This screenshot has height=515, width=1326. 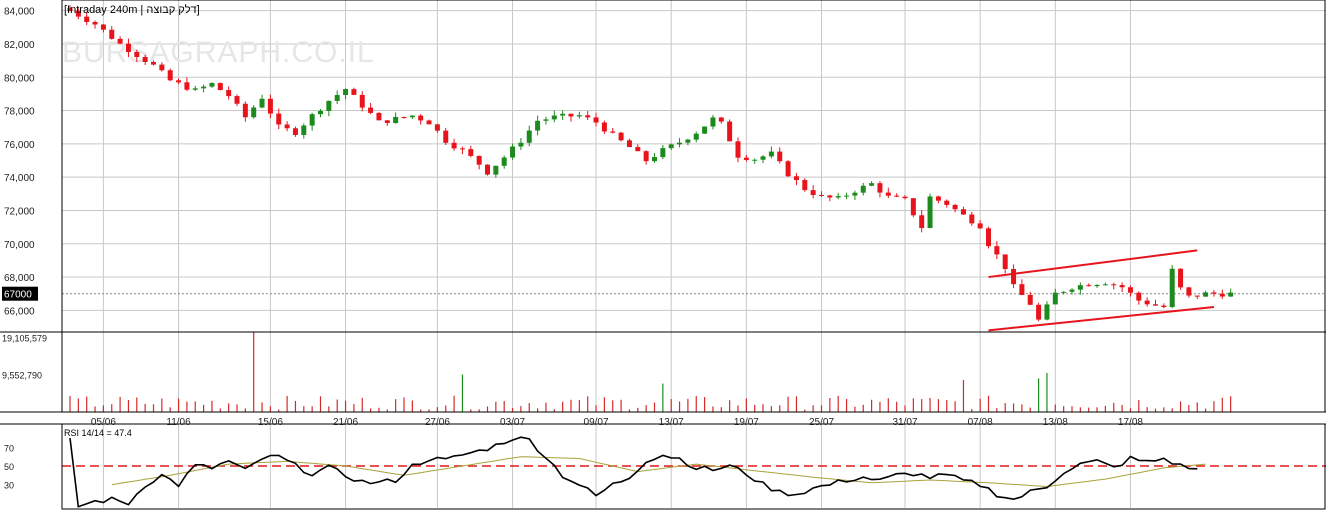 What do you see at coordinates (650, 372) in the screenshot?
I see `volume-panel` at bounding box center [650, 372].